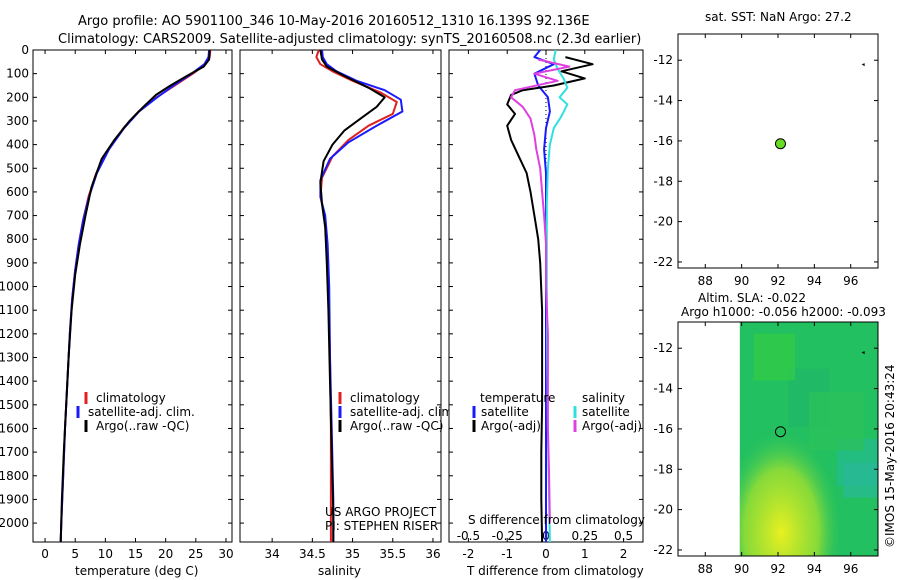 This screenshot has width=900, height=580. What do you see at coordinates (272, 554) in the screenshot?
I see `x-tick-label: 34` at bounding box center [272, 554].